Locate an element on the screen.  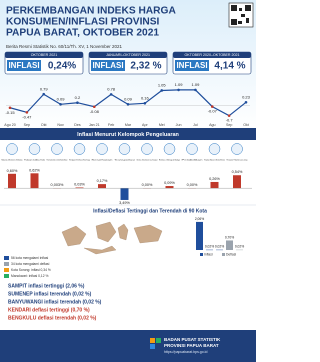
month-label: Mar is located at coordinates (128, 125).